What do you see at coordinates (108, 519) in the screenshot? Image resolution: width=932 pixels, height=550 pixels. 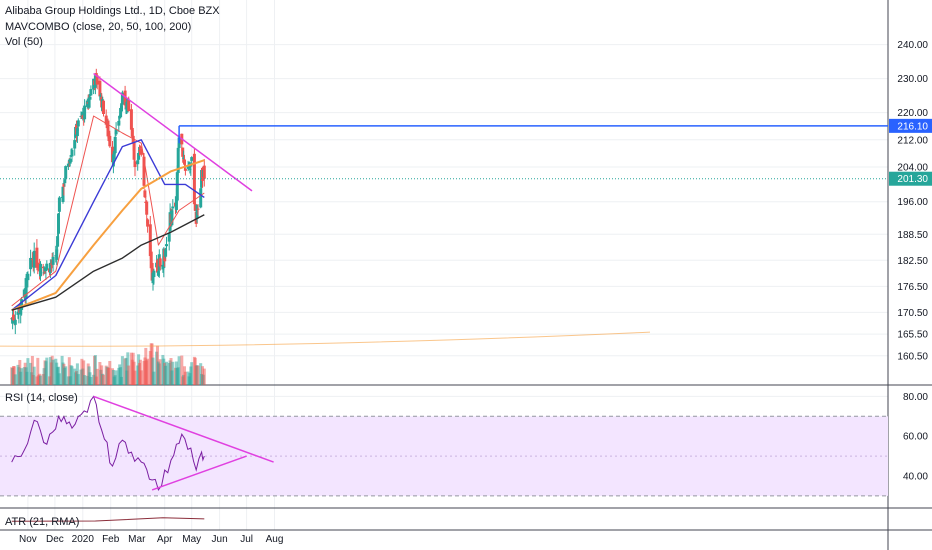 I see `atr-line` at bounding box center [108, 519].